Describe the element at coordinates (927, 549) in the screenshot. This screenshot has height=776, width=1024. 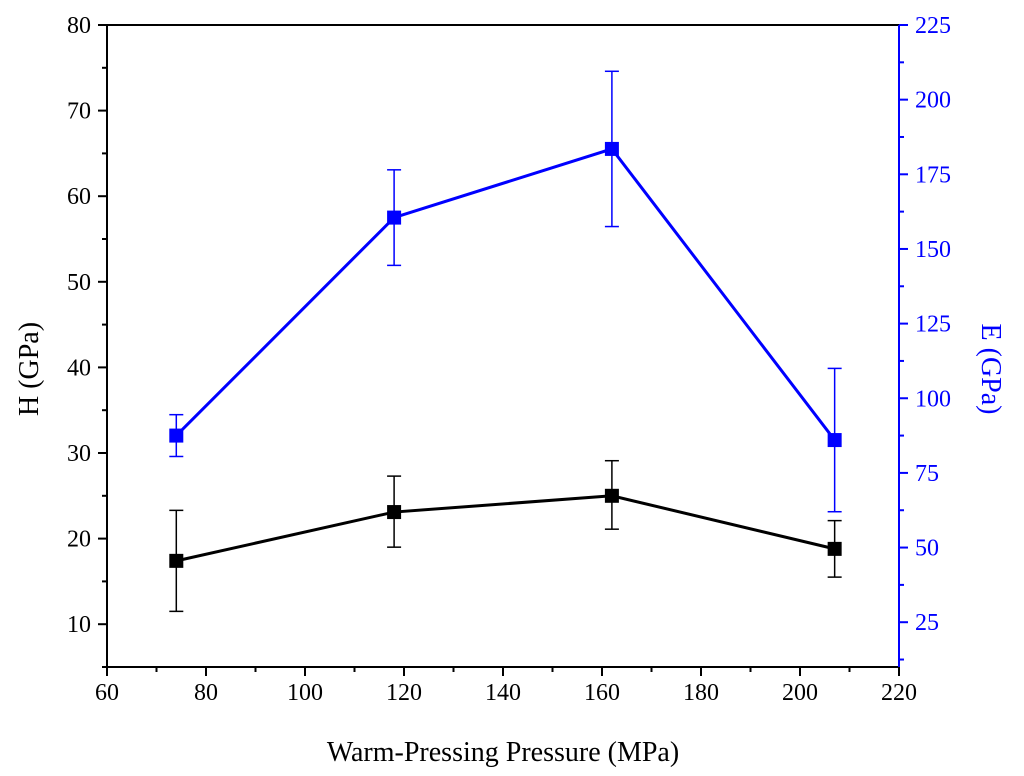
I see `right-y-tick-label: 50` at that location.